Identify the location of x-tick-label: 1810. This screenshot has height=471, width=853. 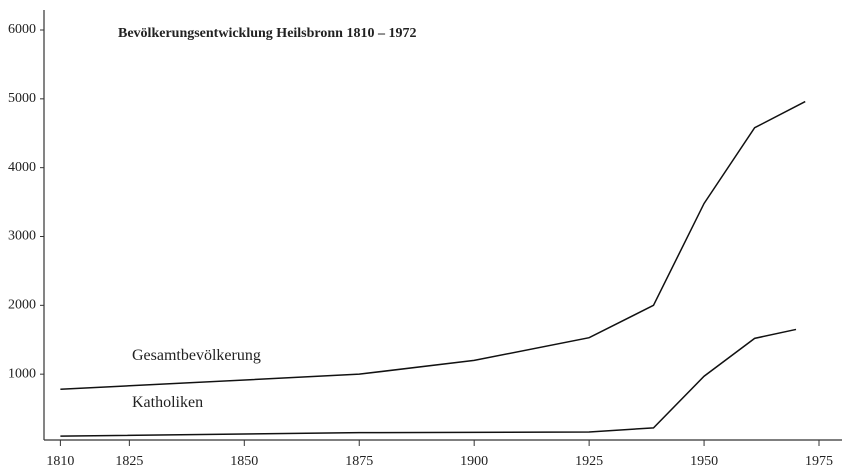
(60, 461).